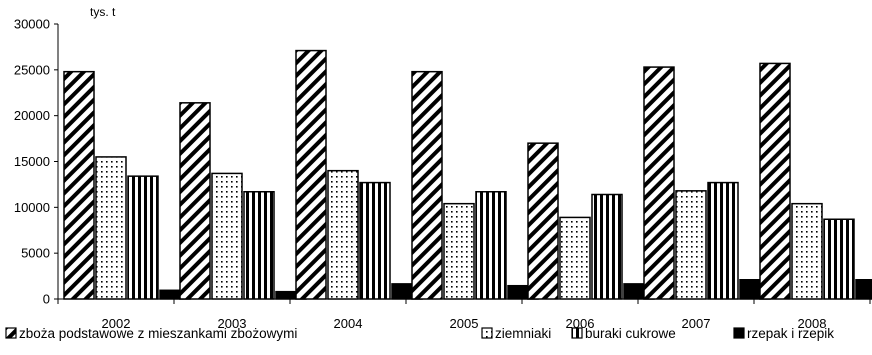 Image resolution: width=872 pixels, height=355 pixels. Describe the element at coordinates (607, 246) in the screenshot. I see `bar-2006-vertical` at that location.